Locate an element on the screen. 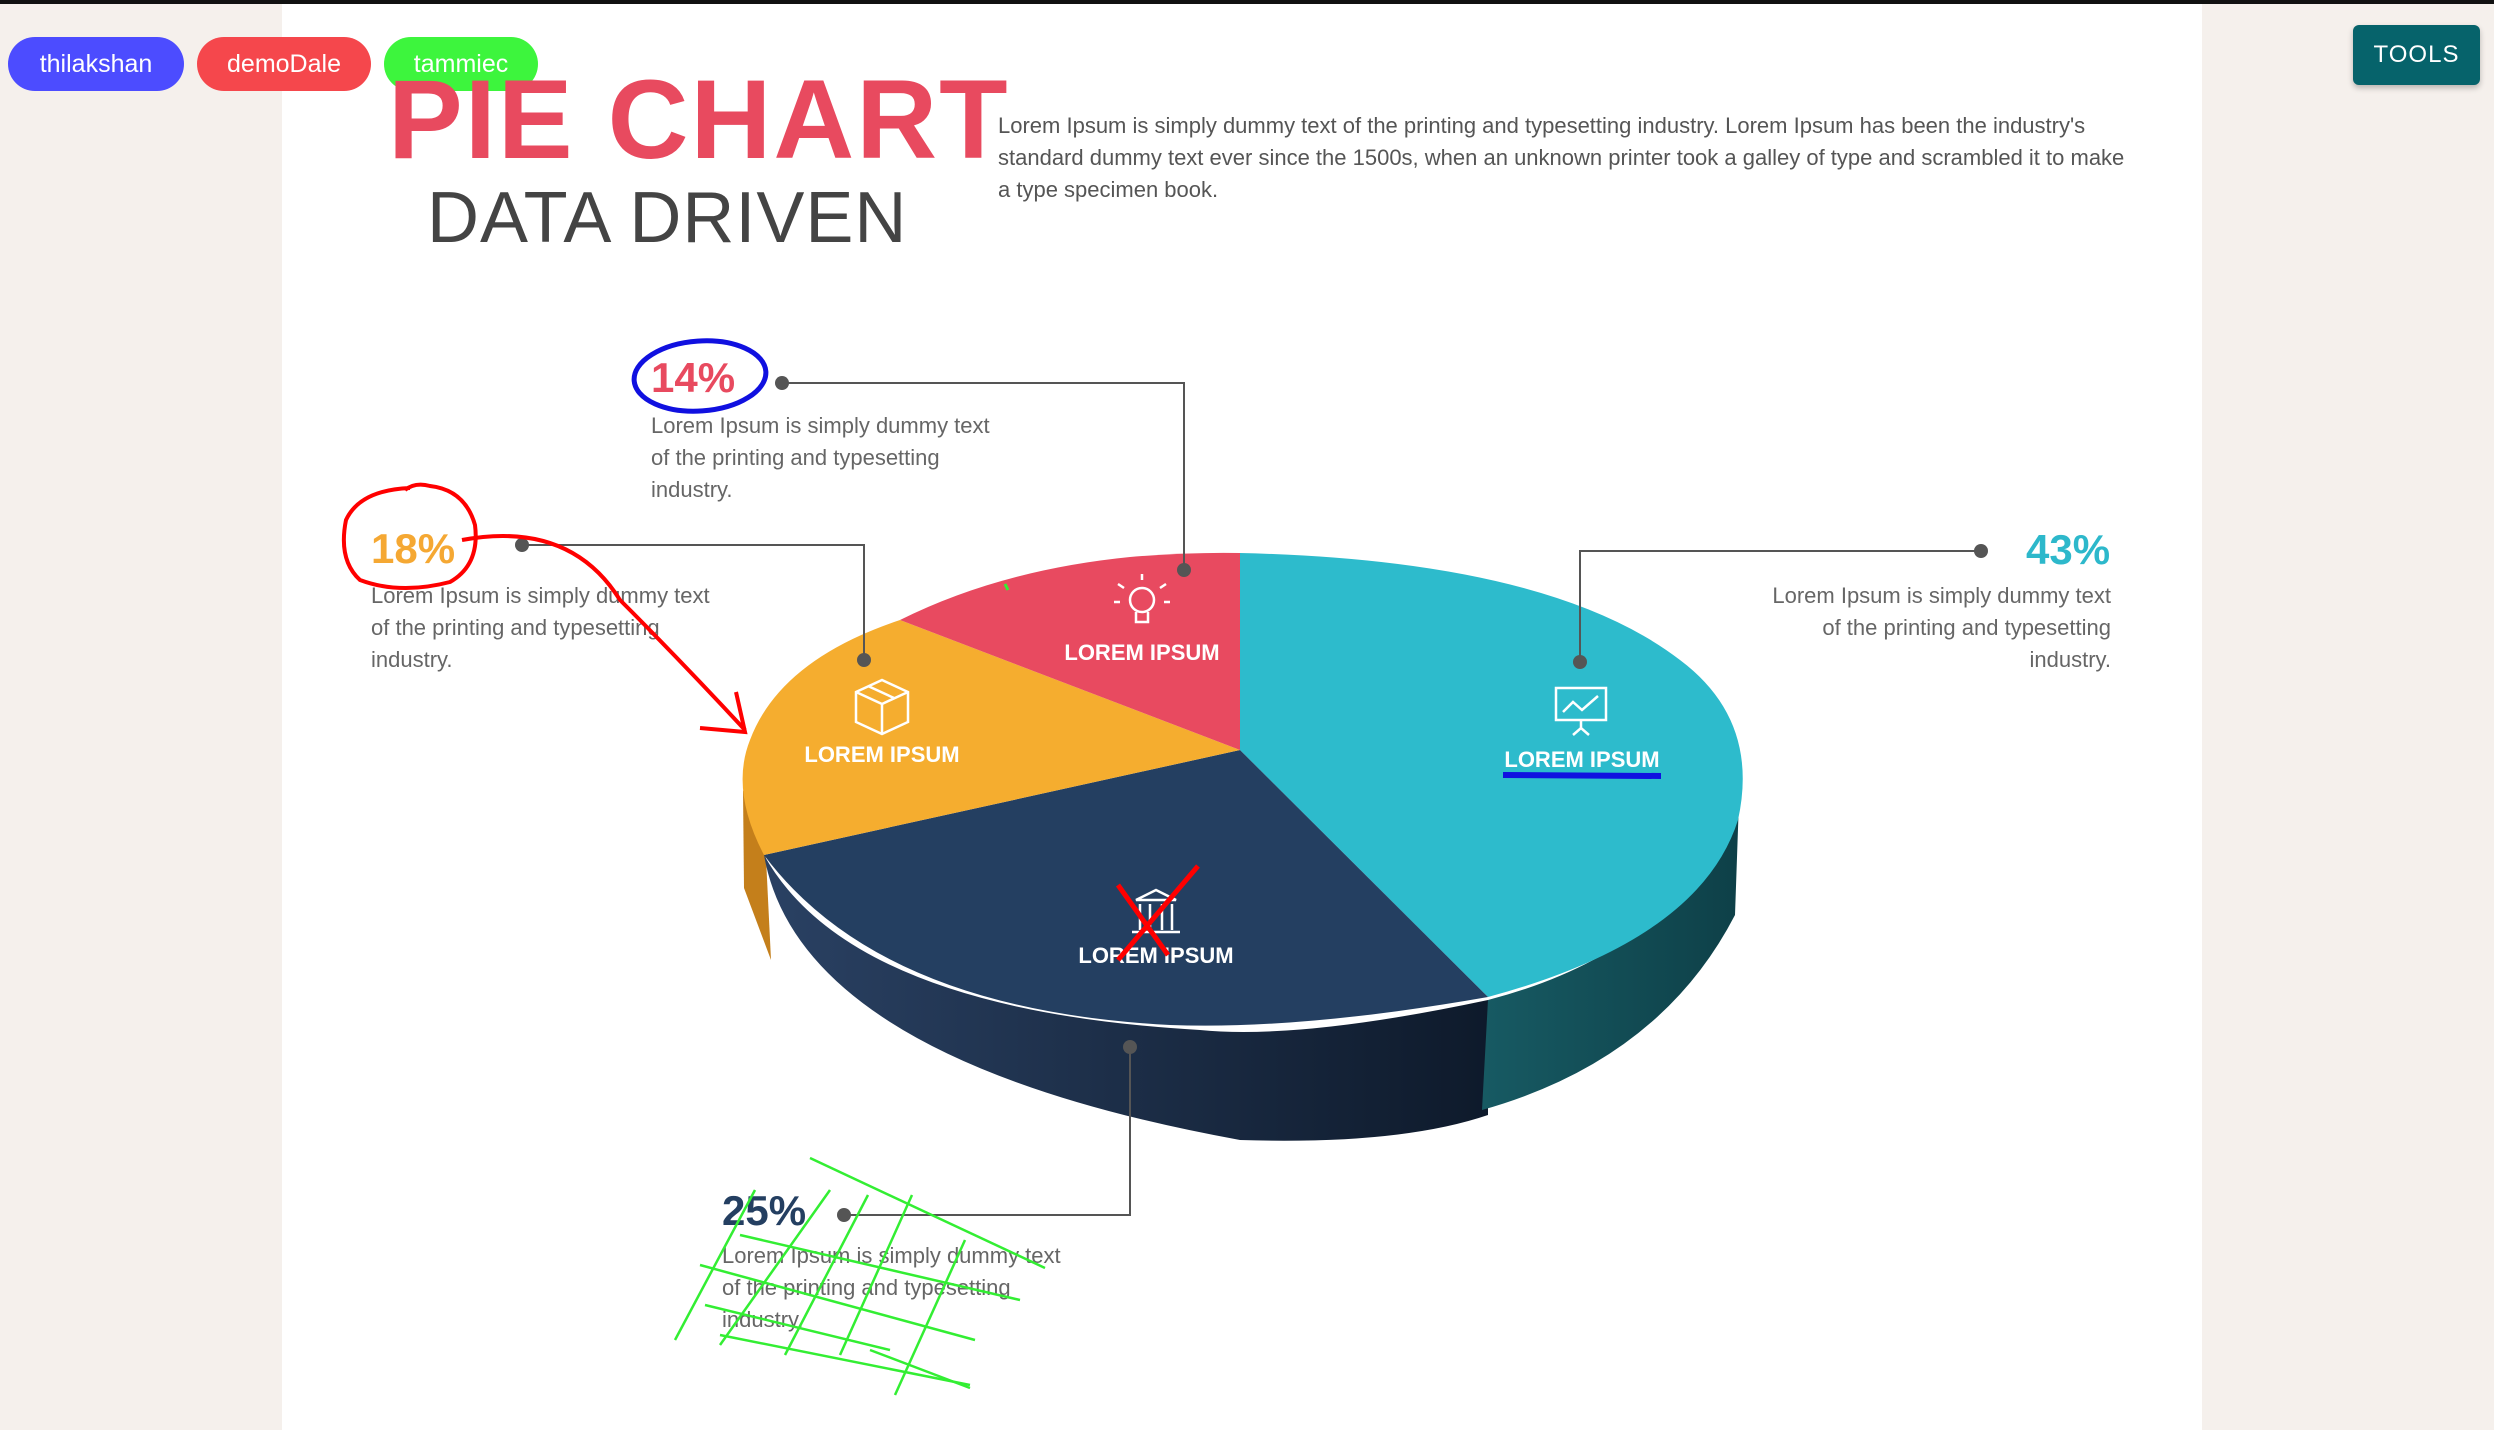 Image resolution: width=2494 pixels, height=1430 pixels. slide-title: PIE CHART is located at coordinates (699, 119).